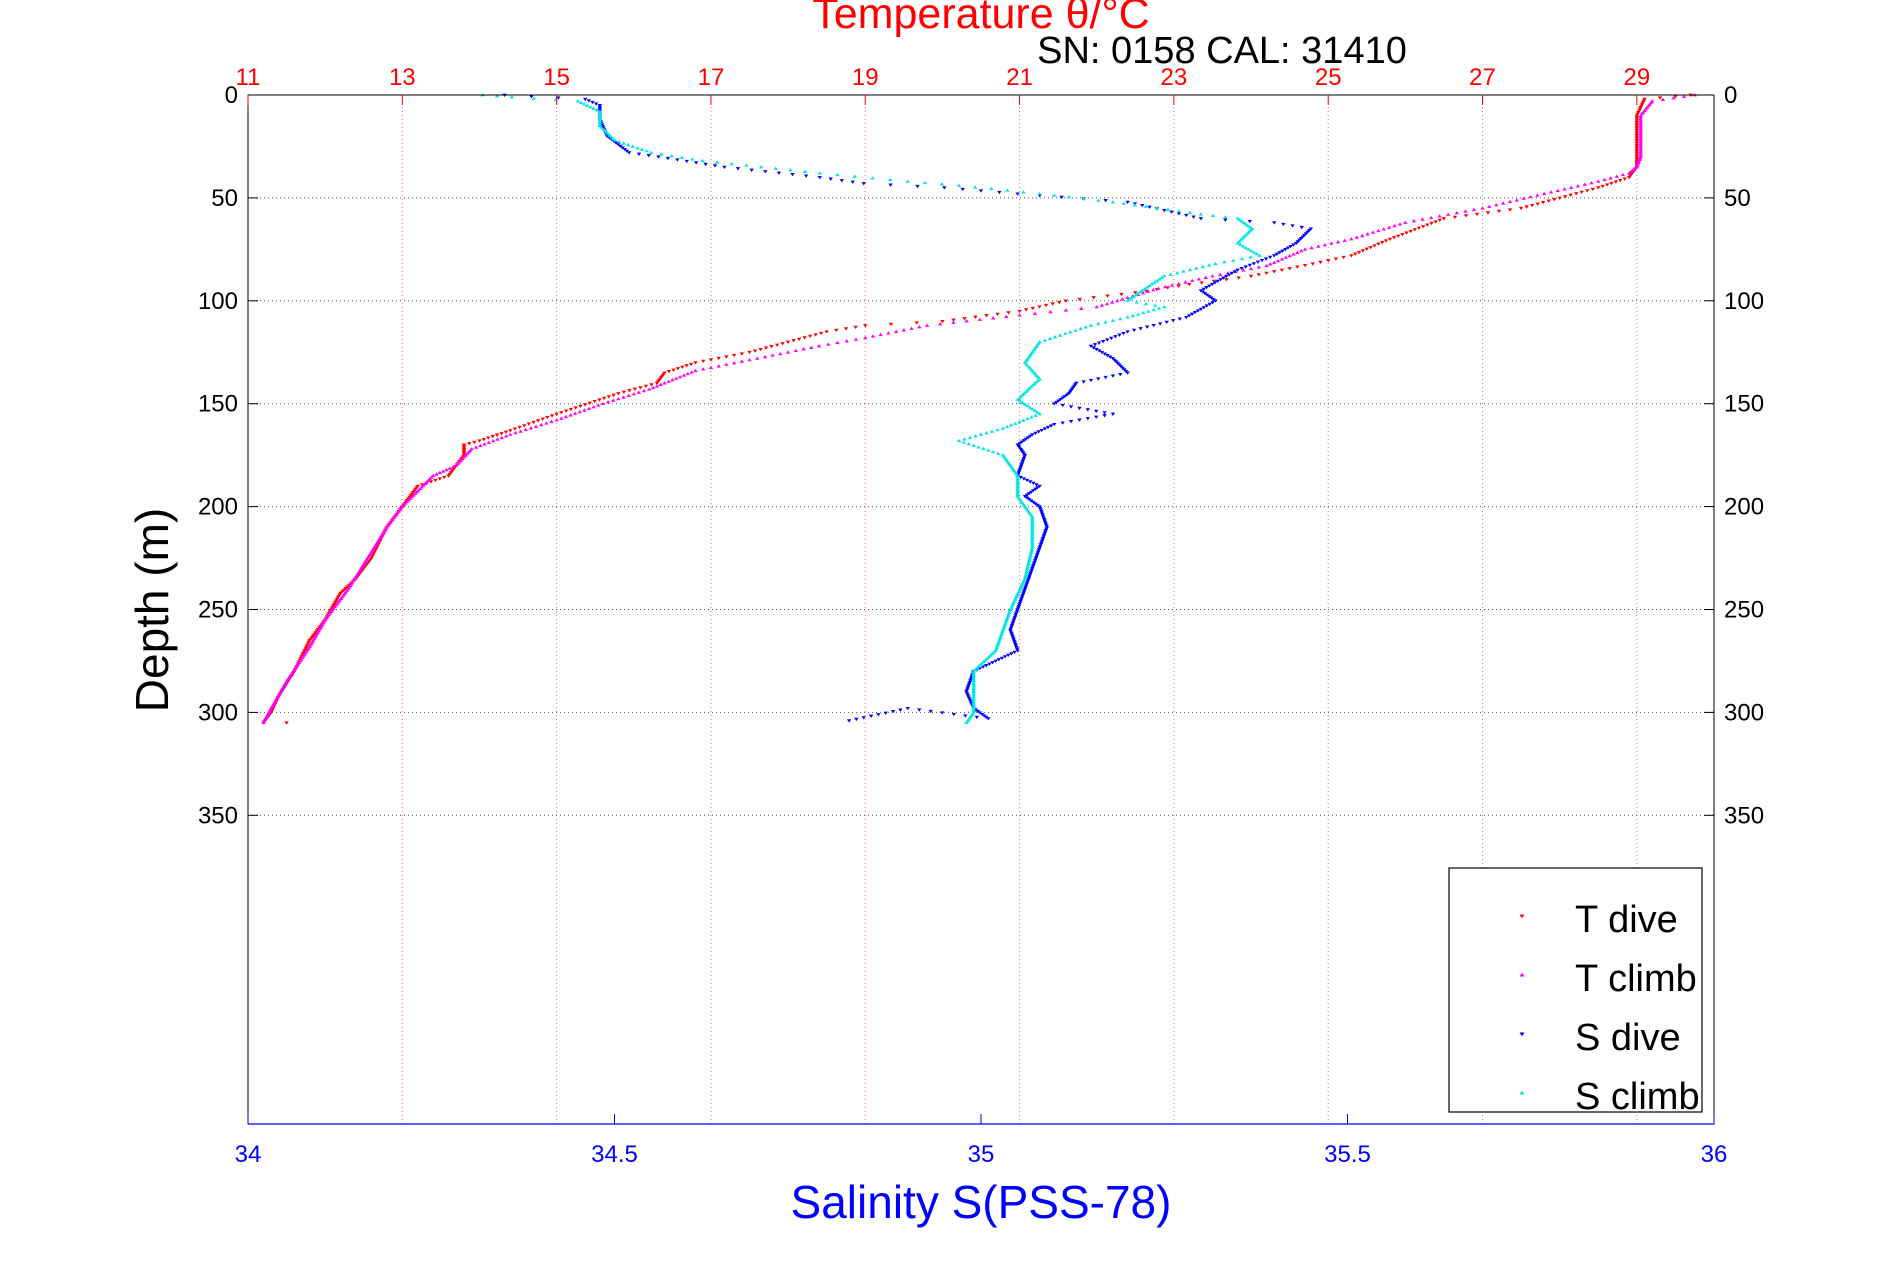  What do you see at coordinates (1744, 404) in the screenshot?
I see `depth-tick-label-right: 150` at bounding box center [1744, 404].